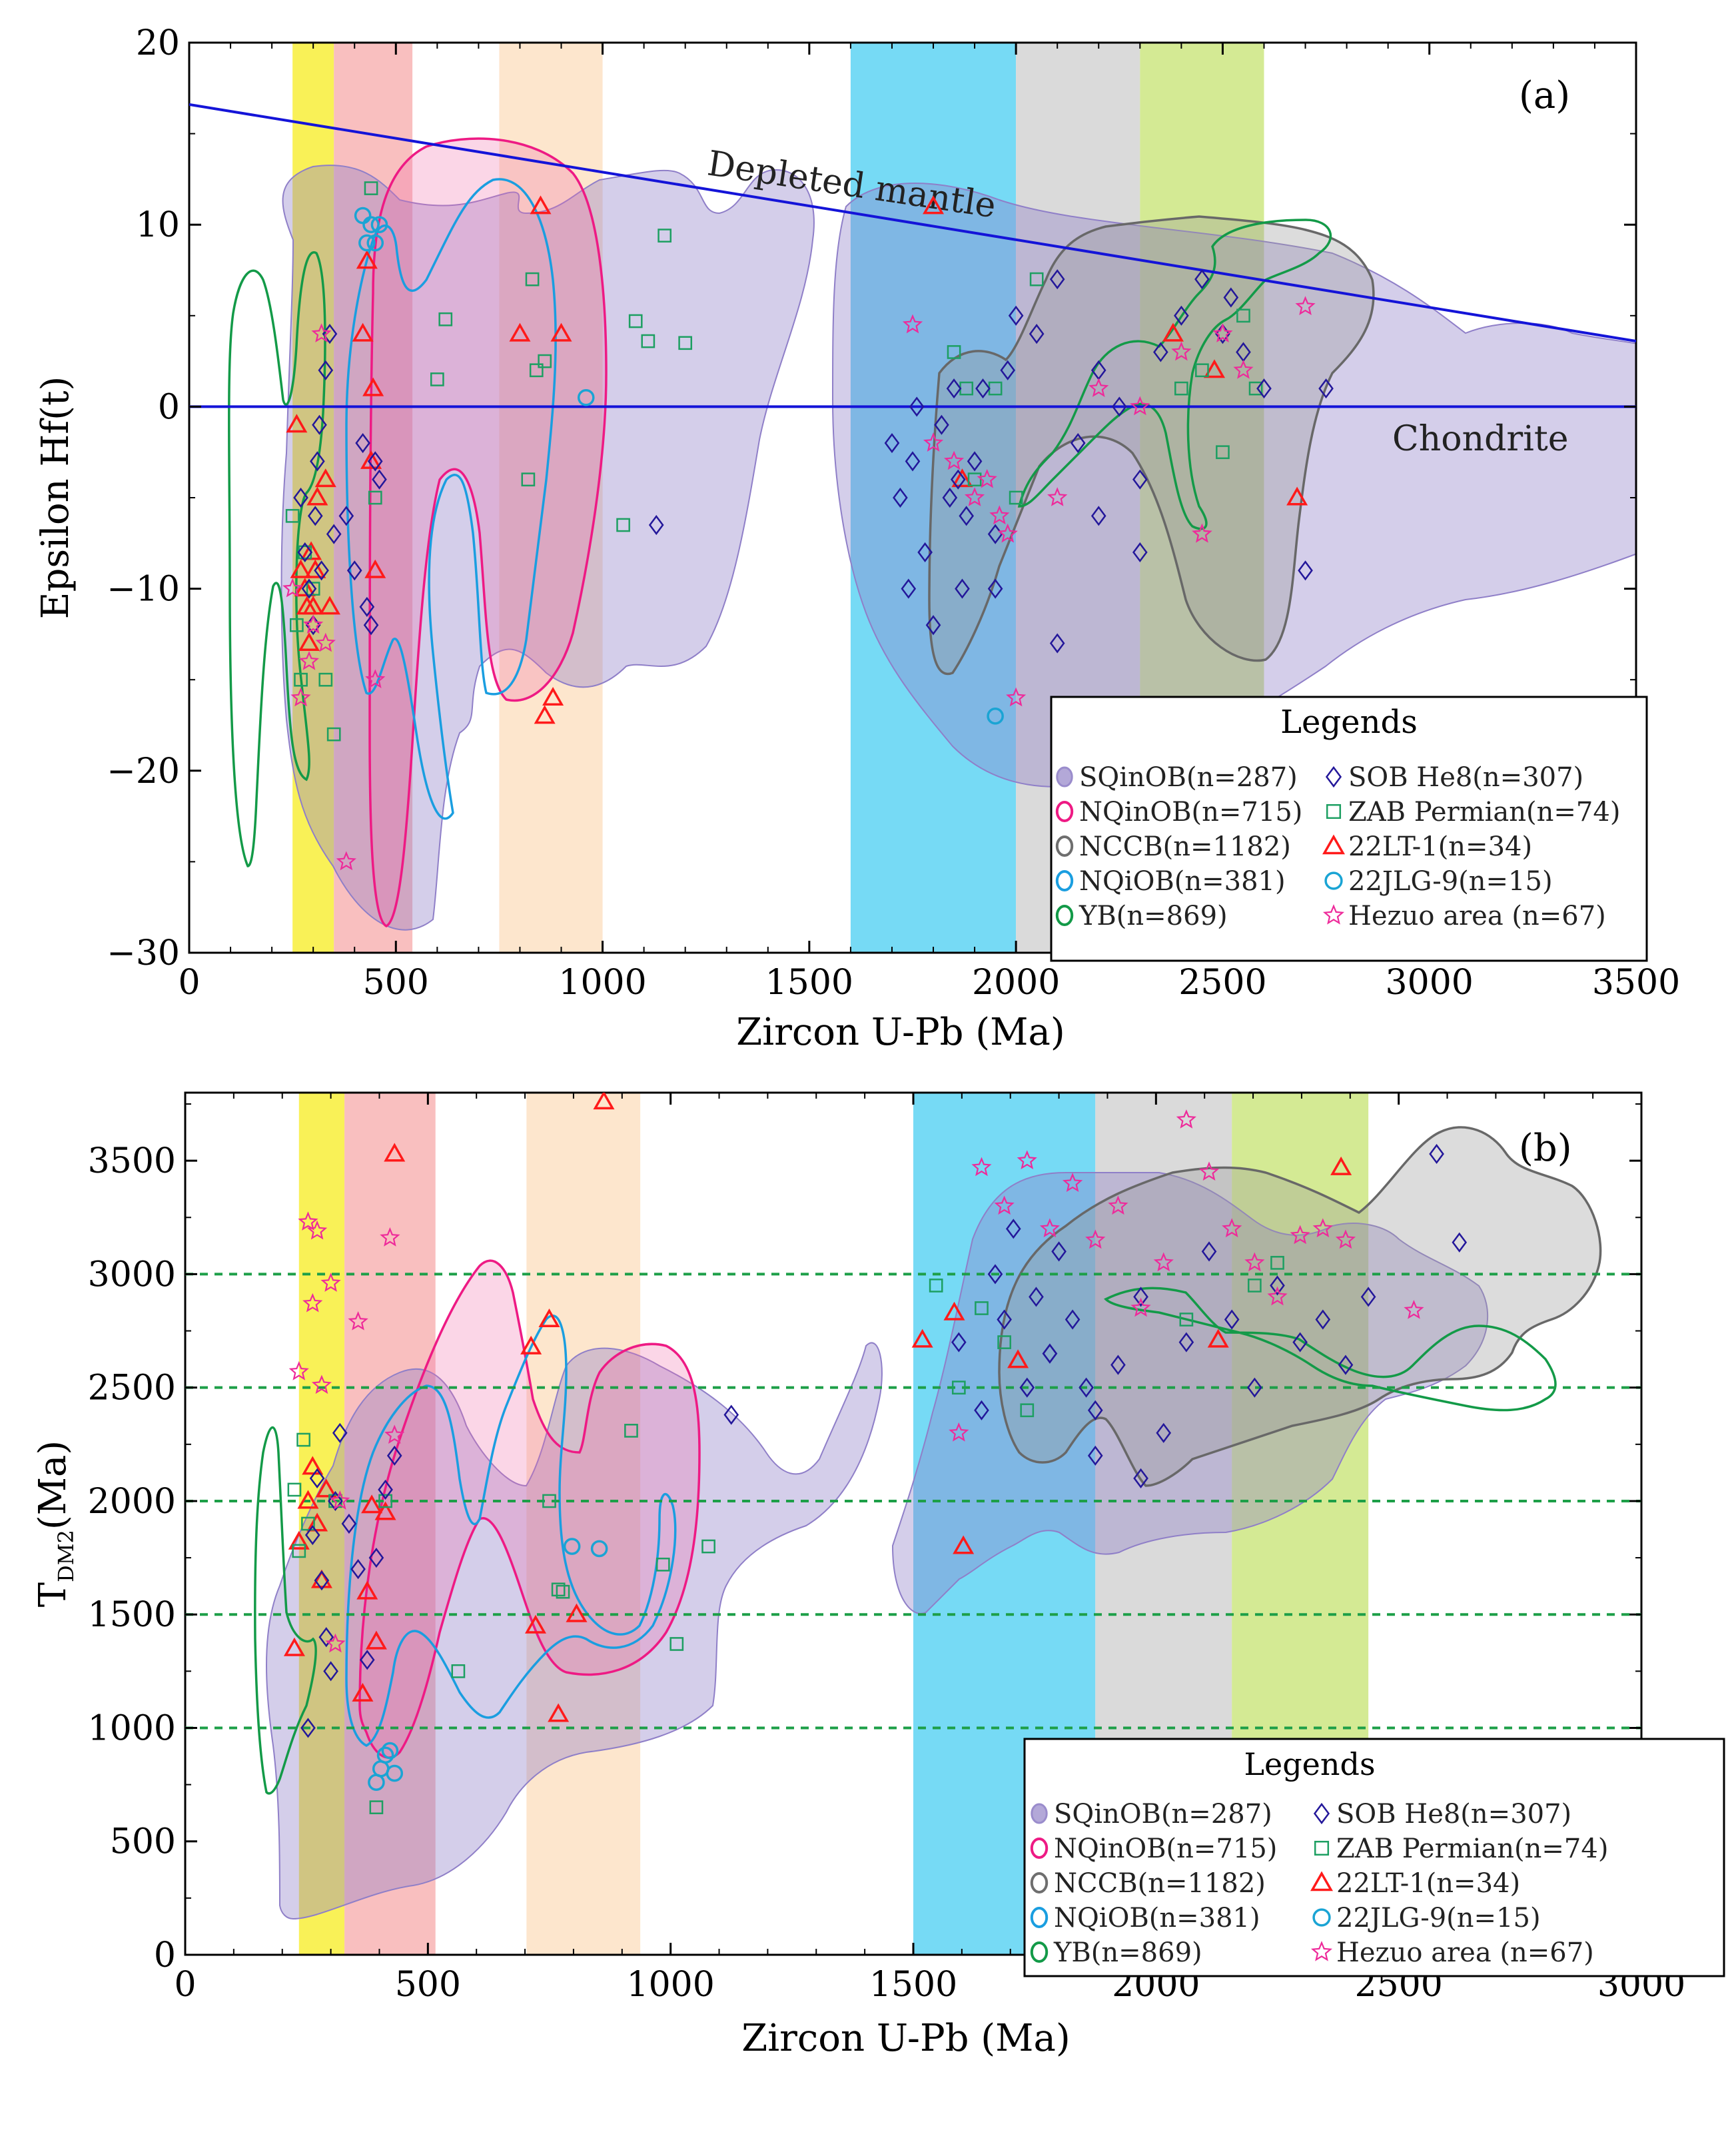 The width and height of the screenshot is (1736, 2146). Describe the element at coordinates (132, 1615) in the screenshot. I see `y-tick-label: 1500` at that location.